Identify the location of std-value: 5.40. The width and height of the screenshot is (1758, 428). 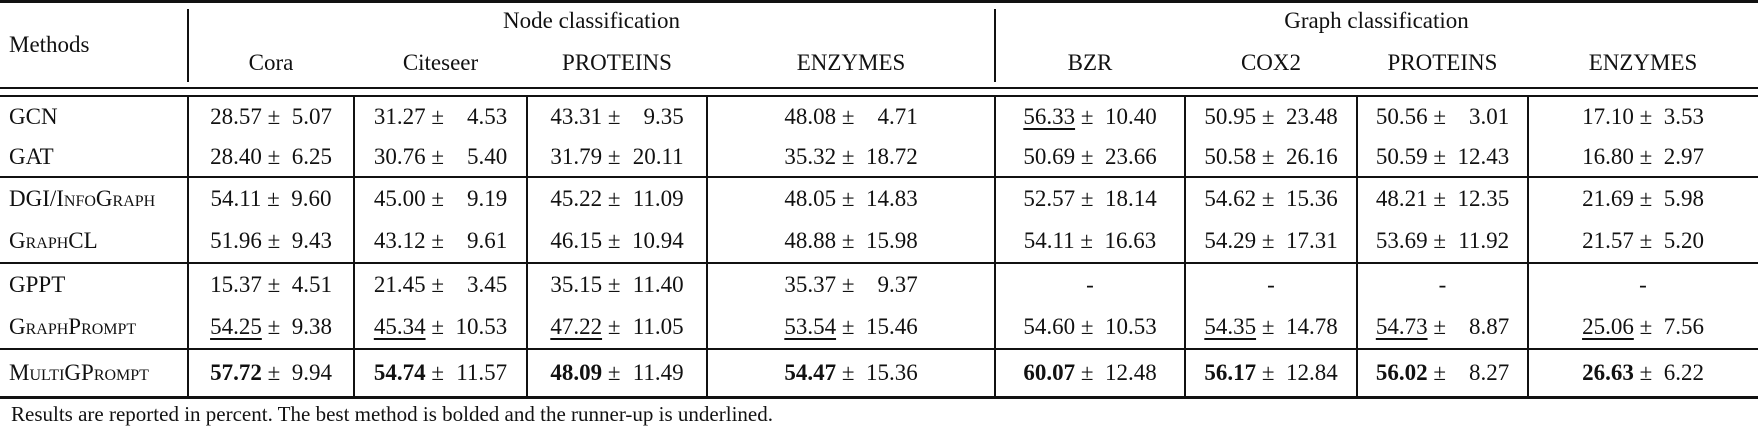
(487, 156).